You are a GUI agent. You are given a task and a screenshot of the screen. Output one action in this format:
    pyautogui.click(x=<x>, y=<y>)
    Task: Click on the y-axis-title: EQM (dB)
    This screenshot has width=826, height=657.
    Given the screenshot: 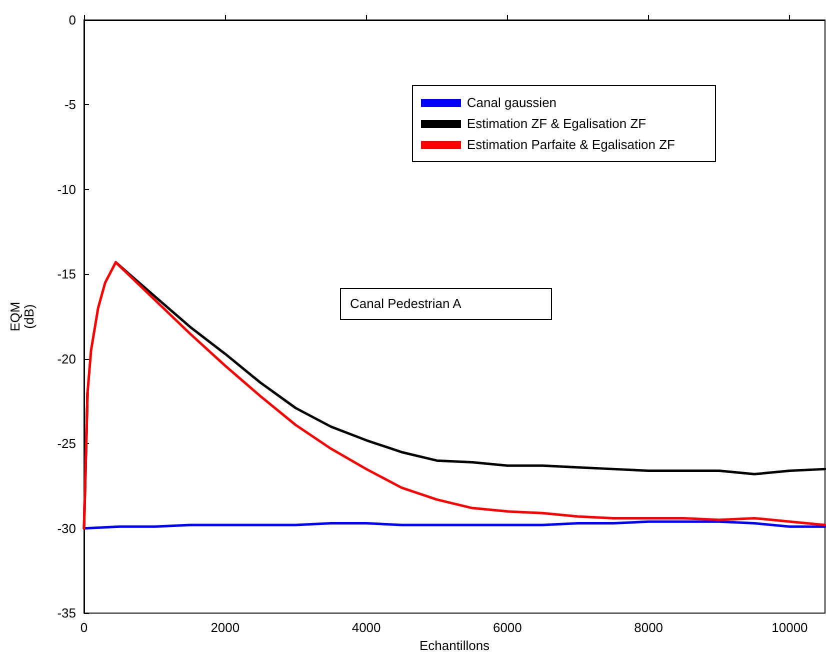 What is the action you would take?
    pyautogui.click(x=22, y=317)
    